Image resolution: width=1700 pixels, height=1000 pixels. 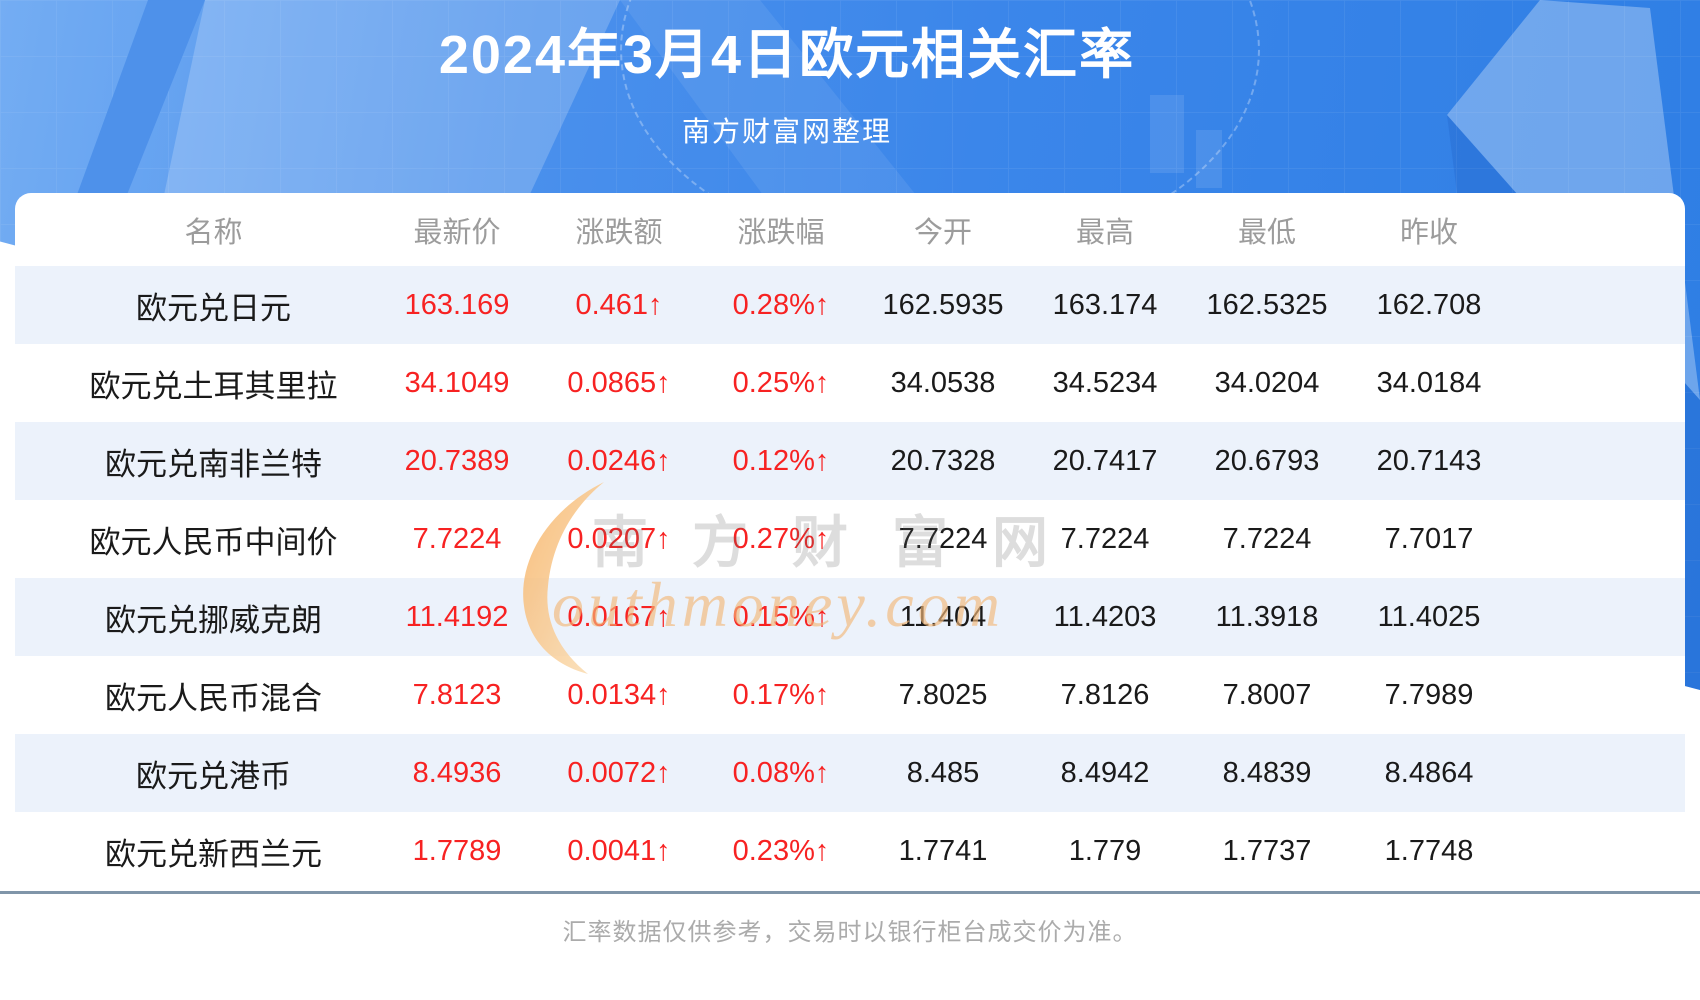 I want to click on value-cell: 162.708, so click(x=1429, y=304).